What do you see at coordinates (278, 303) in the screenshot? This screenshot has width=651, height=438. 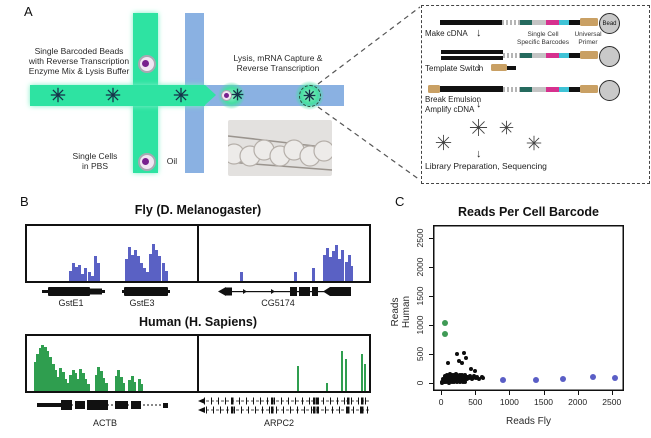 I see `gene-label-cg5174: CG5174` at bounding box center [278, 303].